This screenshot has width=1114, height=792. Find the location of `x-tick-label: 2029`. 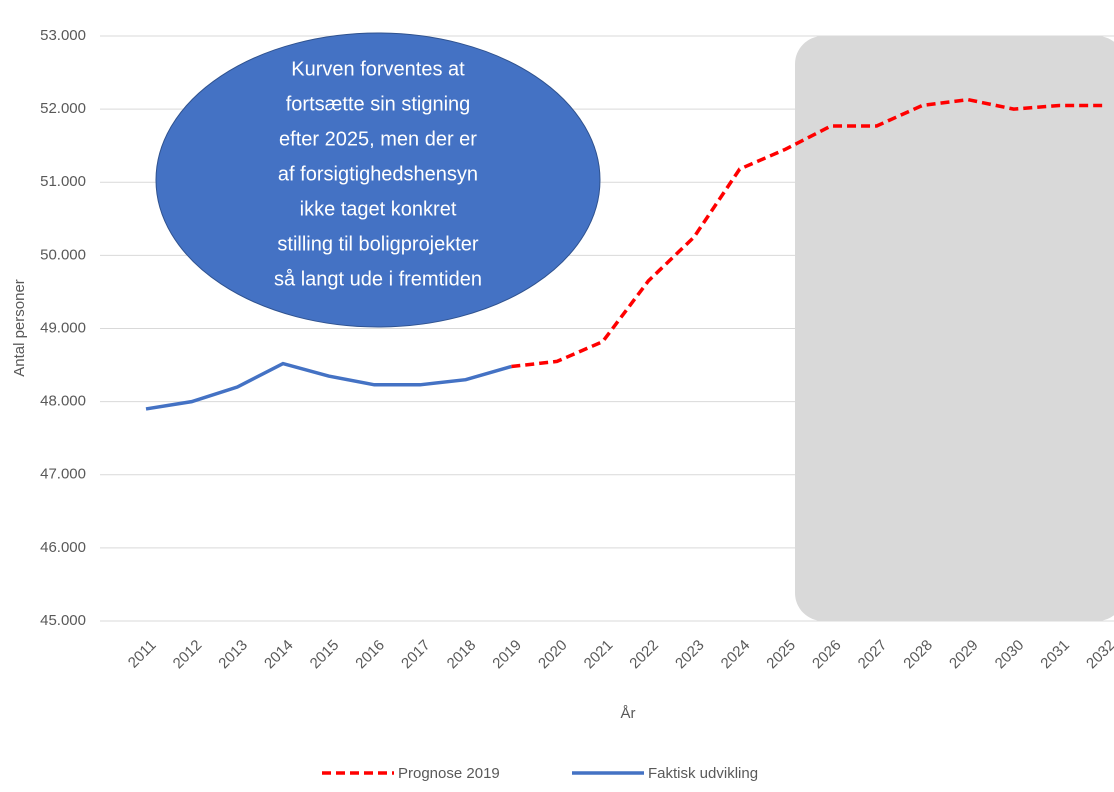

x-tick-label: 2029 is located at coordinates (964, 655).